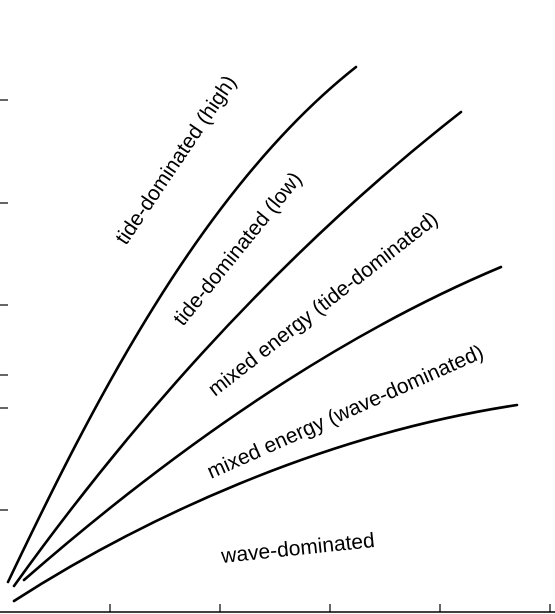 The image size is (555, 614). What do you see at coordinates (176, 159) in the screenshot?
I see `label-tide-dominated-high: tide-dominated (high)` at bounding box center [176, 159].